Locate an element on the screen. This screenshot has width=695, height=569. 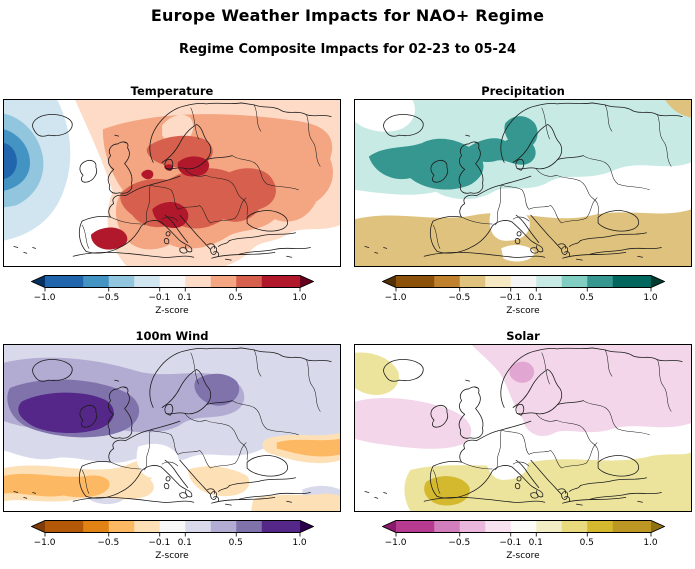
map-solar is located at coordinates (523, 428).